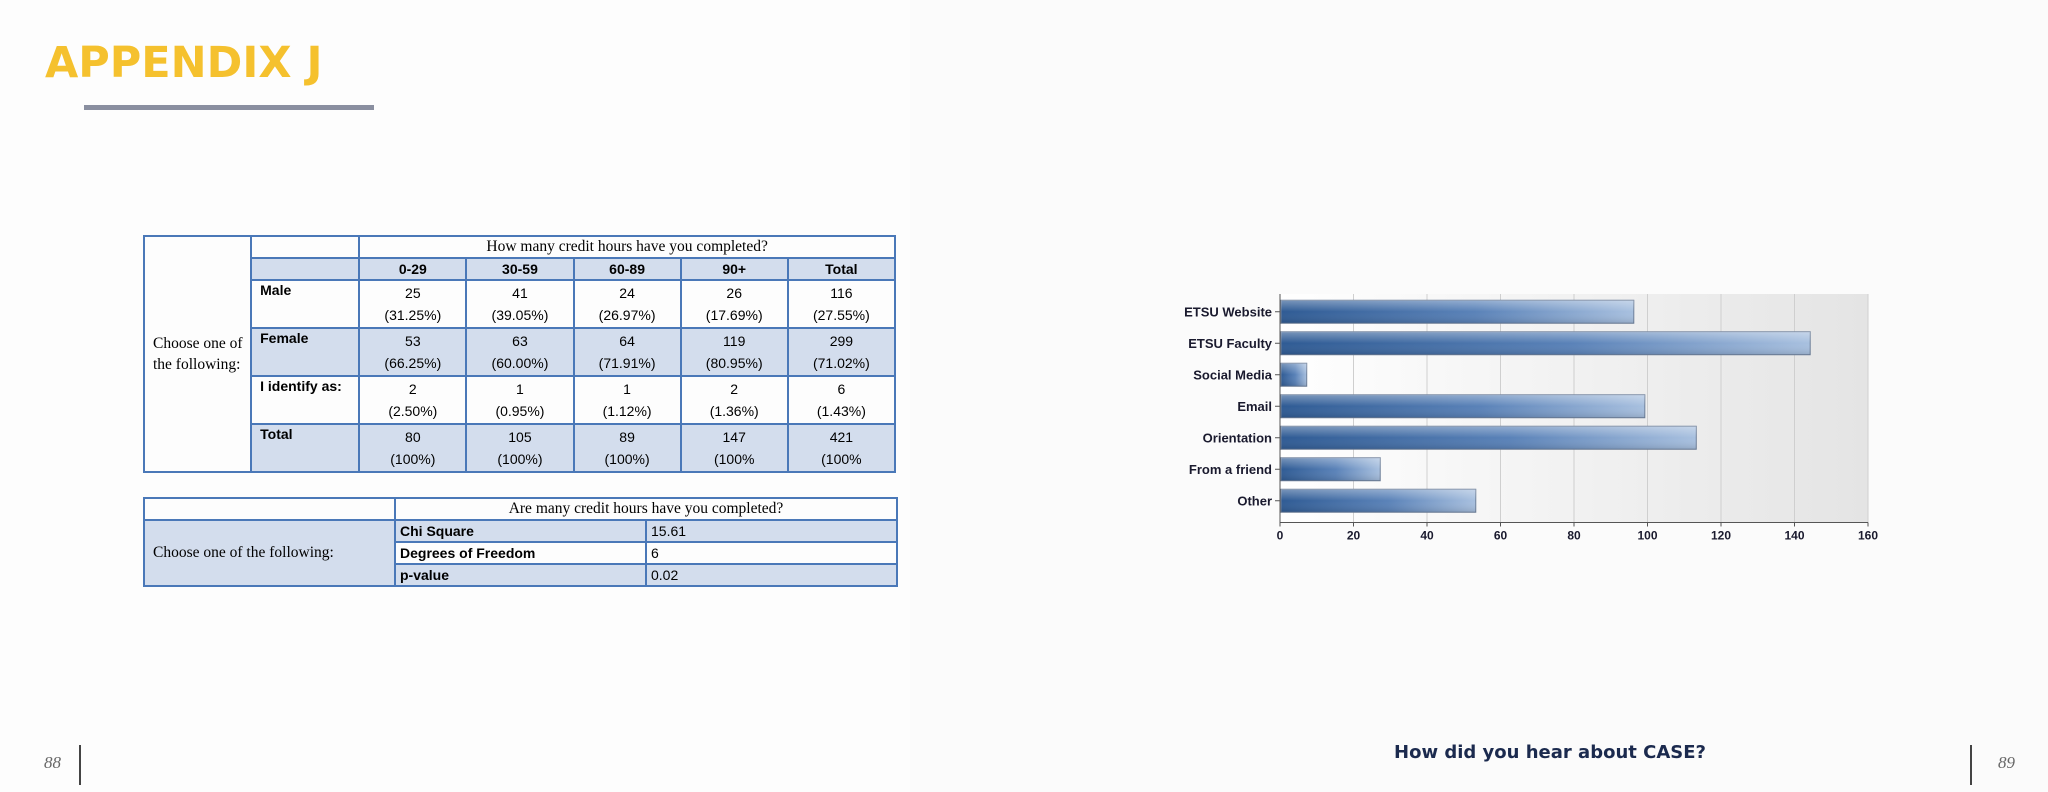  I want to click on crosstab-percent: (71.91%), so click(627, 363).